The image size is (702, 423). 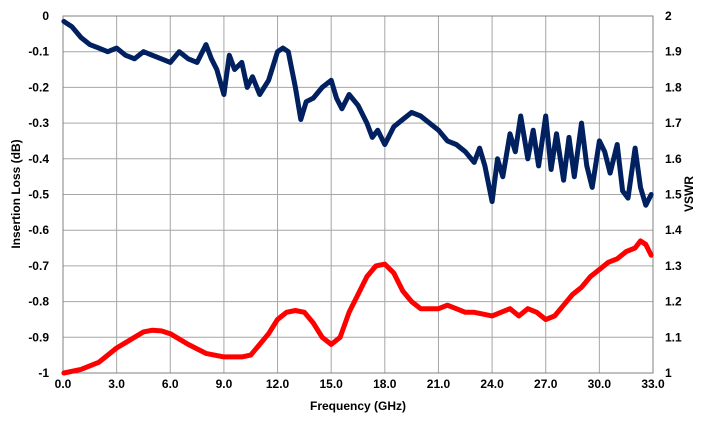 What do you see at coordinates (673, 87) in the screenshot?
I see `y-right-tick-label: 1.8` at bounding box center [673, 87].